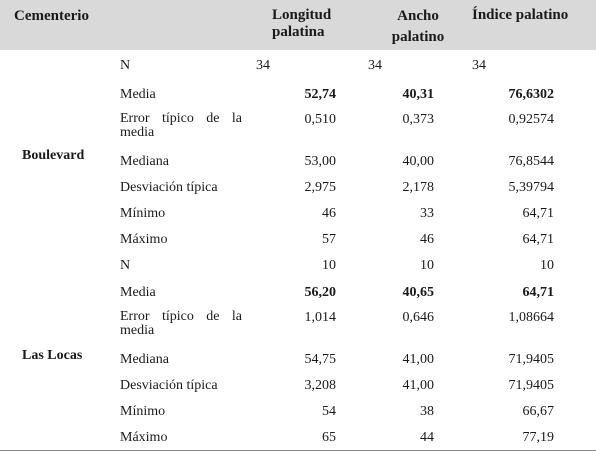 The image size is (596, 452). What do you see at coordinates (329, 239) in the screenshot?
I see `longitud-value: 57` at bounding box center [329, 239].